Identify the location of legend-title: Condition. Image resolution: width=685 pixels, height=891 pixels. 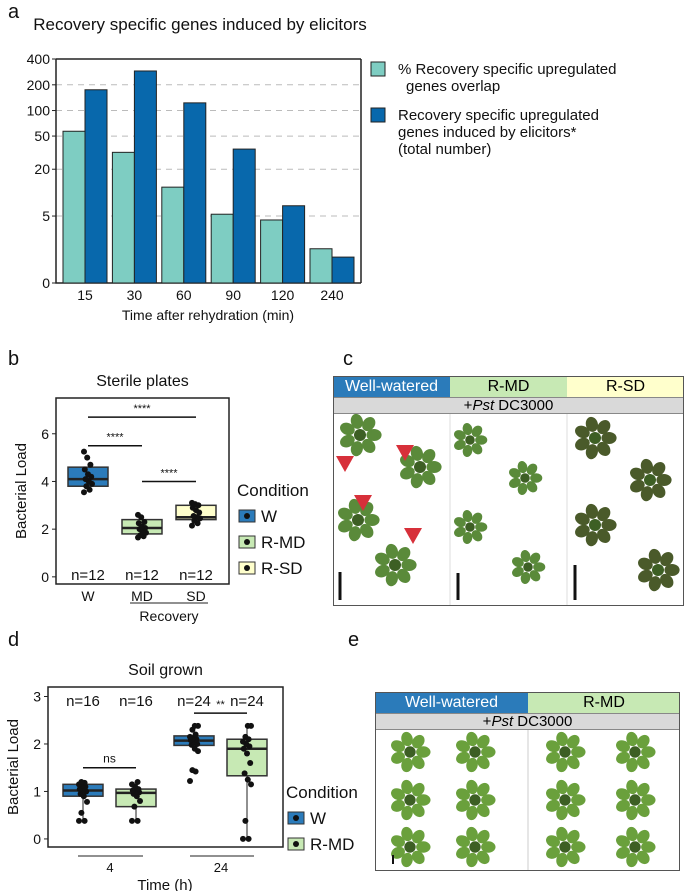
(273, 490).